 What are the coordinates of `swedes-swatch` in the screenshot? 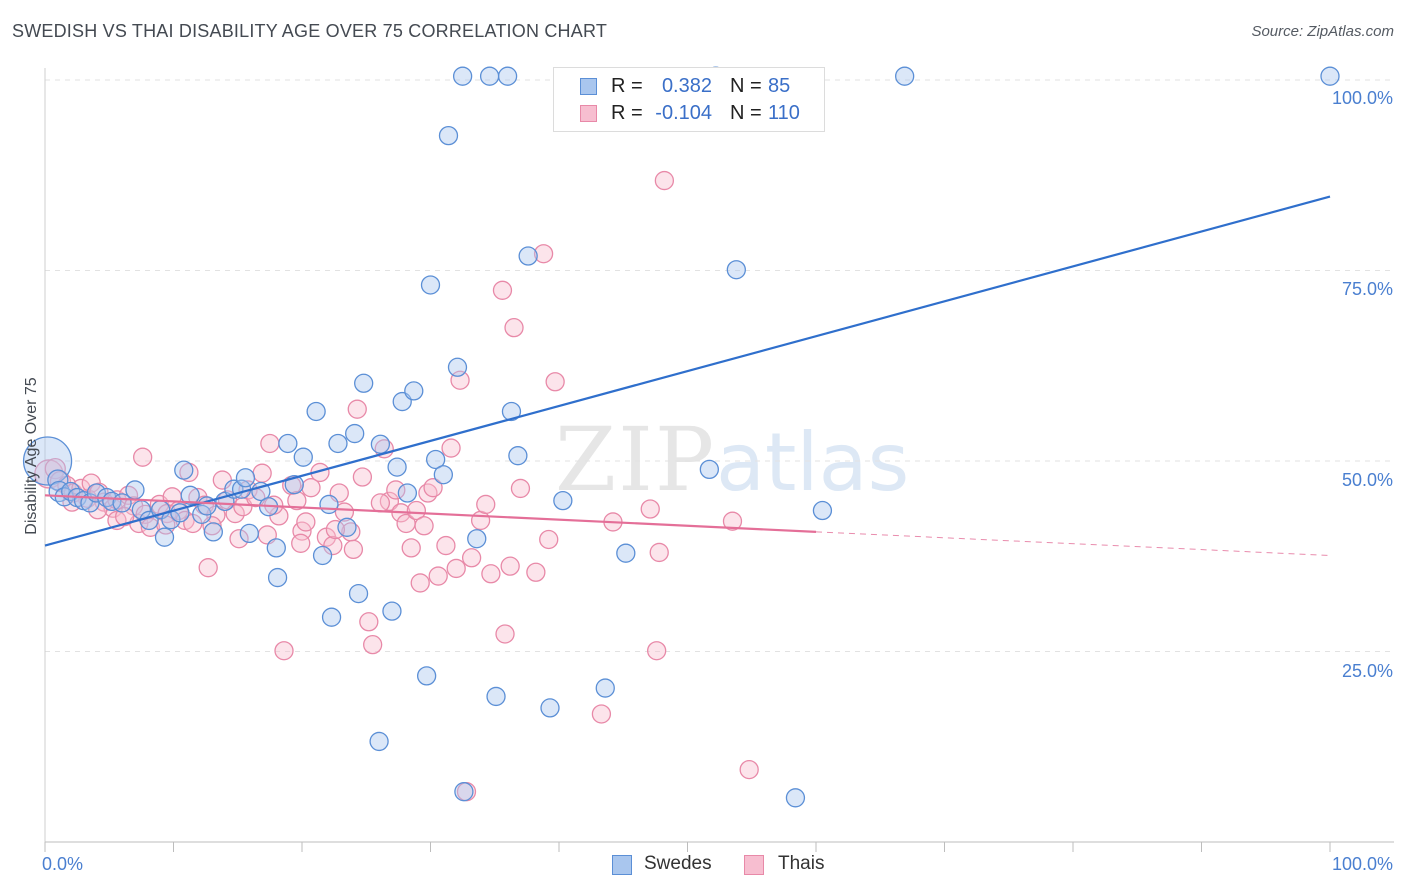 It's located at (588, 86).